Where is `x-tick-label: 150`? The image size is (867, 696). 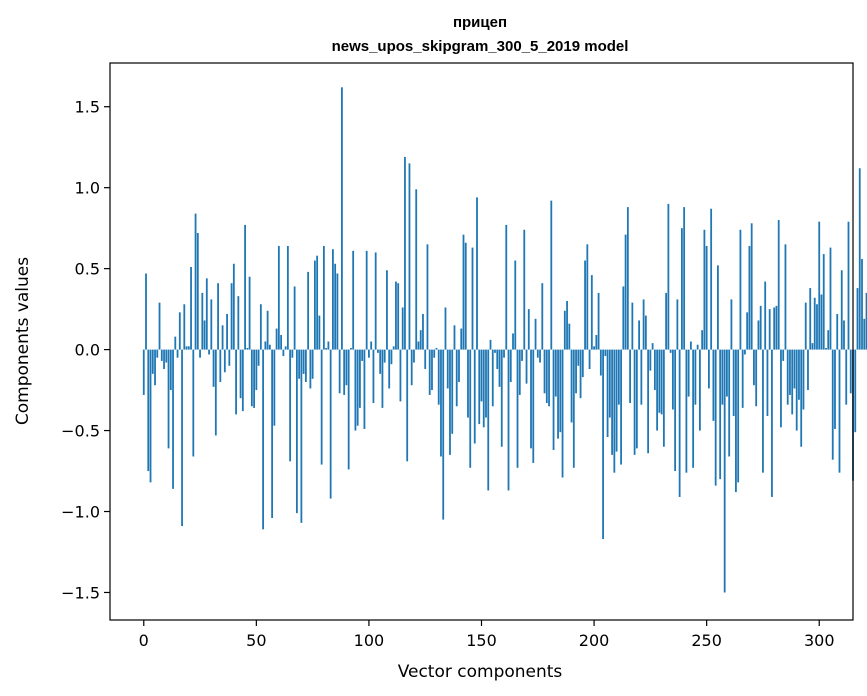
x-tick-label: 150 is located at coordinates (481, 640).